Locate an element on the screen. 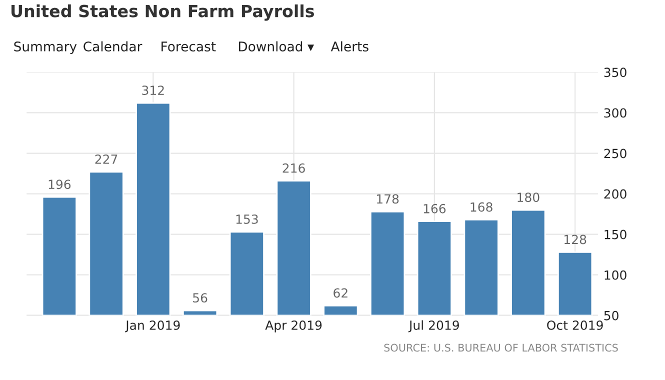 The height and width of the screenshot is (380, 665). text: Calendar is located at coordinates (113, 46).